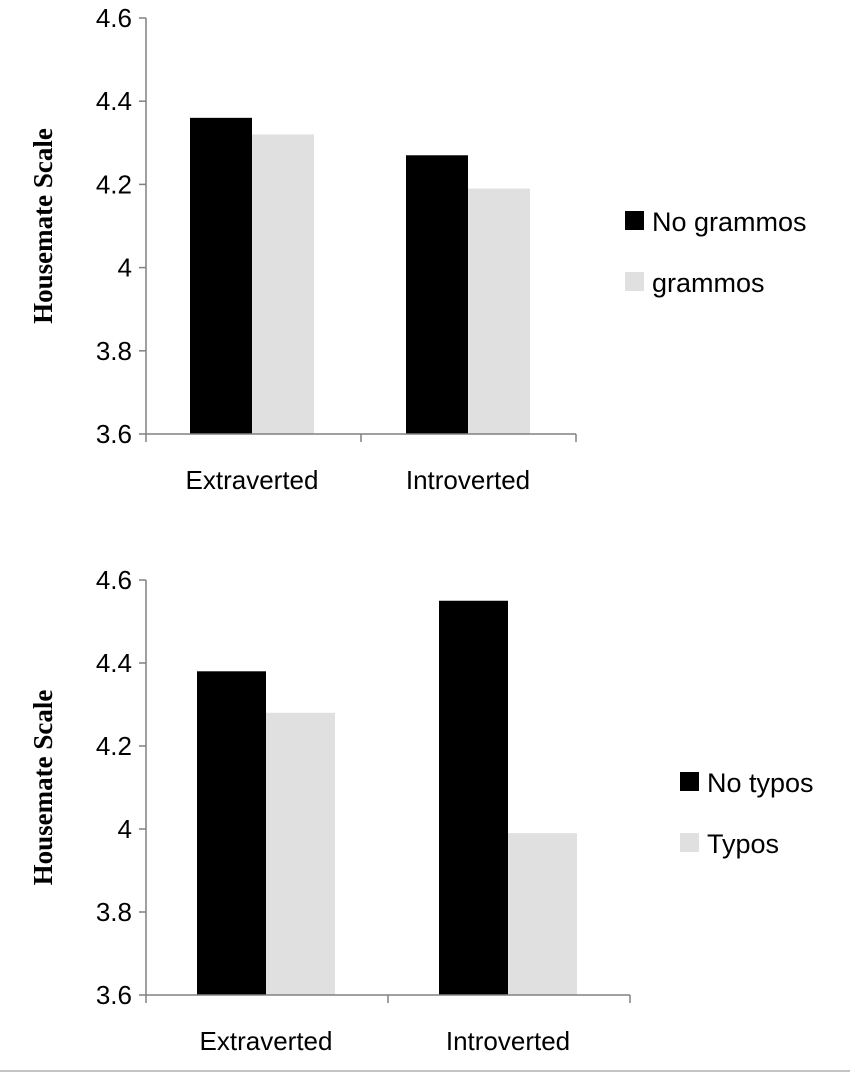  I want to click on bar-no-grammos-extraverted, so click(221, 275).